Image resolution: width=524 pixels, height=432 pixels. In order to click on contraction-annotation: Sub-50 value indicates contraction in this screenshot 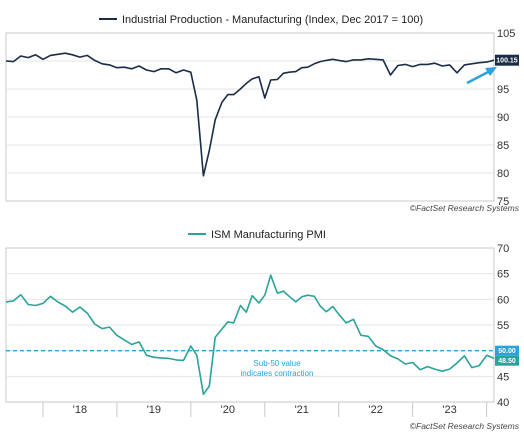, I will do `click(277, 368)`.